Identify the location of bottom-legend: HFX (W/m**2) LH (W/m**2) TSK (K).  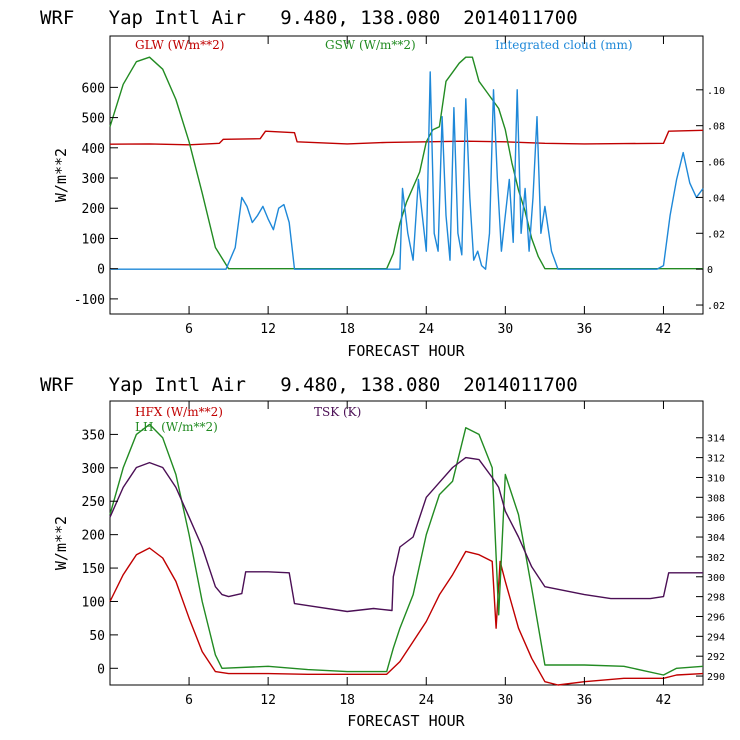
(248, 419).